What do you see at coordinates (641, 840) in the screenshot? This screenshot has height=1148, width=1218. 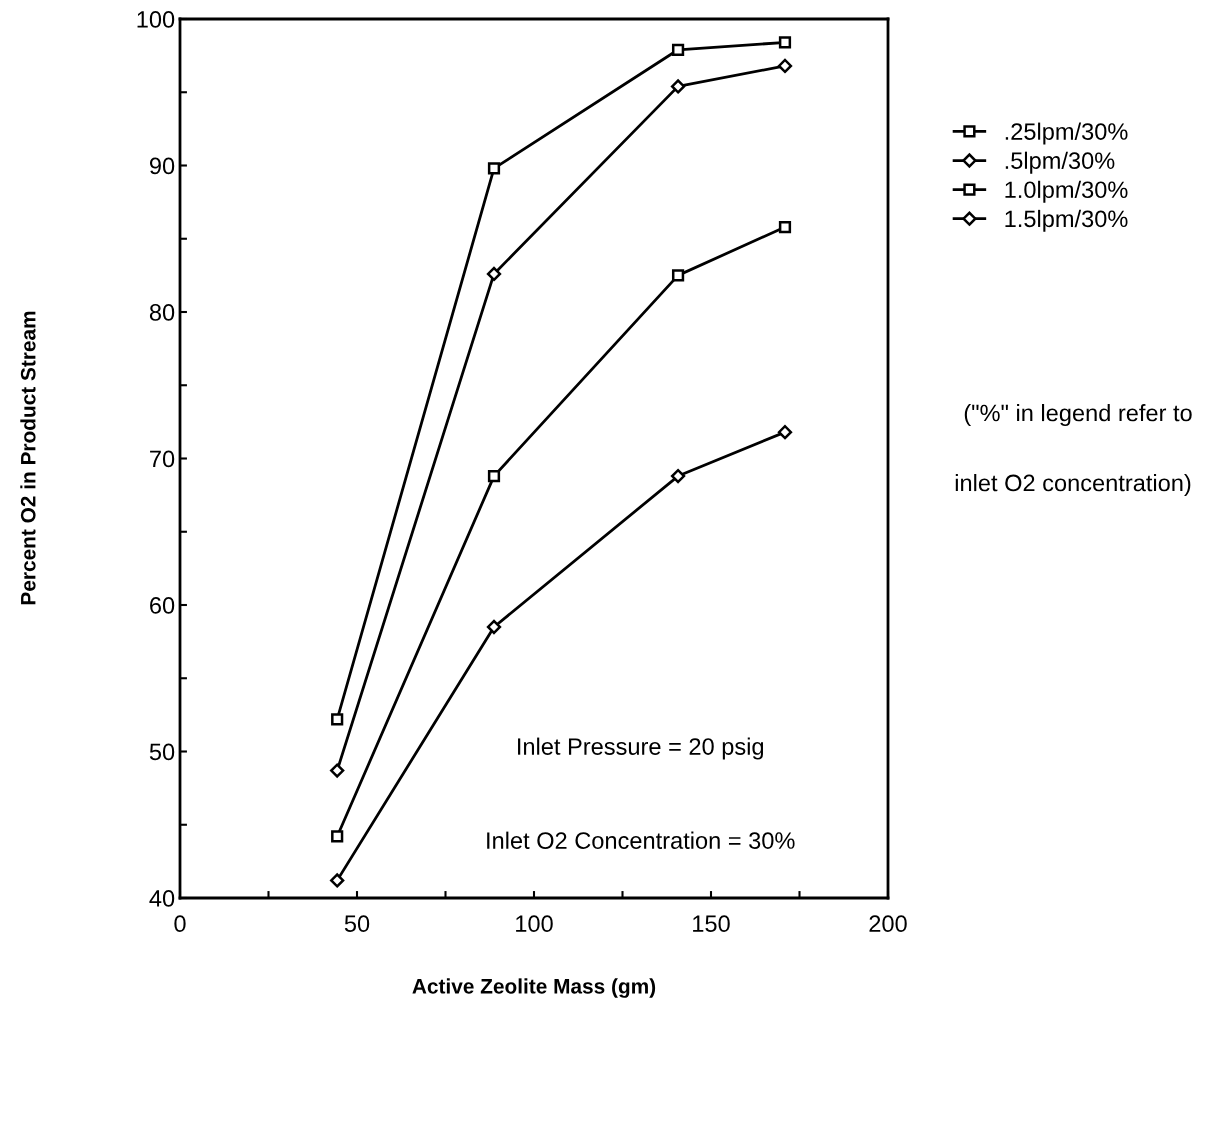 I see `annotation: Inlet O2 Concentration = 30%` at bounding box center [641, 840].